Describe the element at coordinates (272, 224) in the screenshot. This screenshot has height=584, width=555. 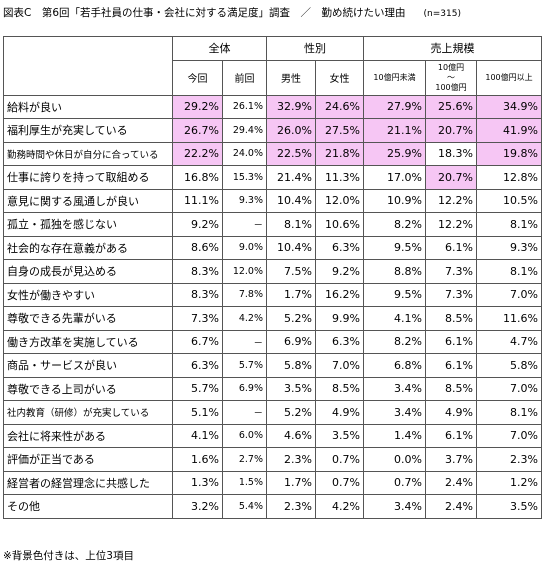
I see `data-row: 孤立・孤独を感じない 9.2% － 8.1% 10.6% 8.2% 12.2% 8.1%` at that location.